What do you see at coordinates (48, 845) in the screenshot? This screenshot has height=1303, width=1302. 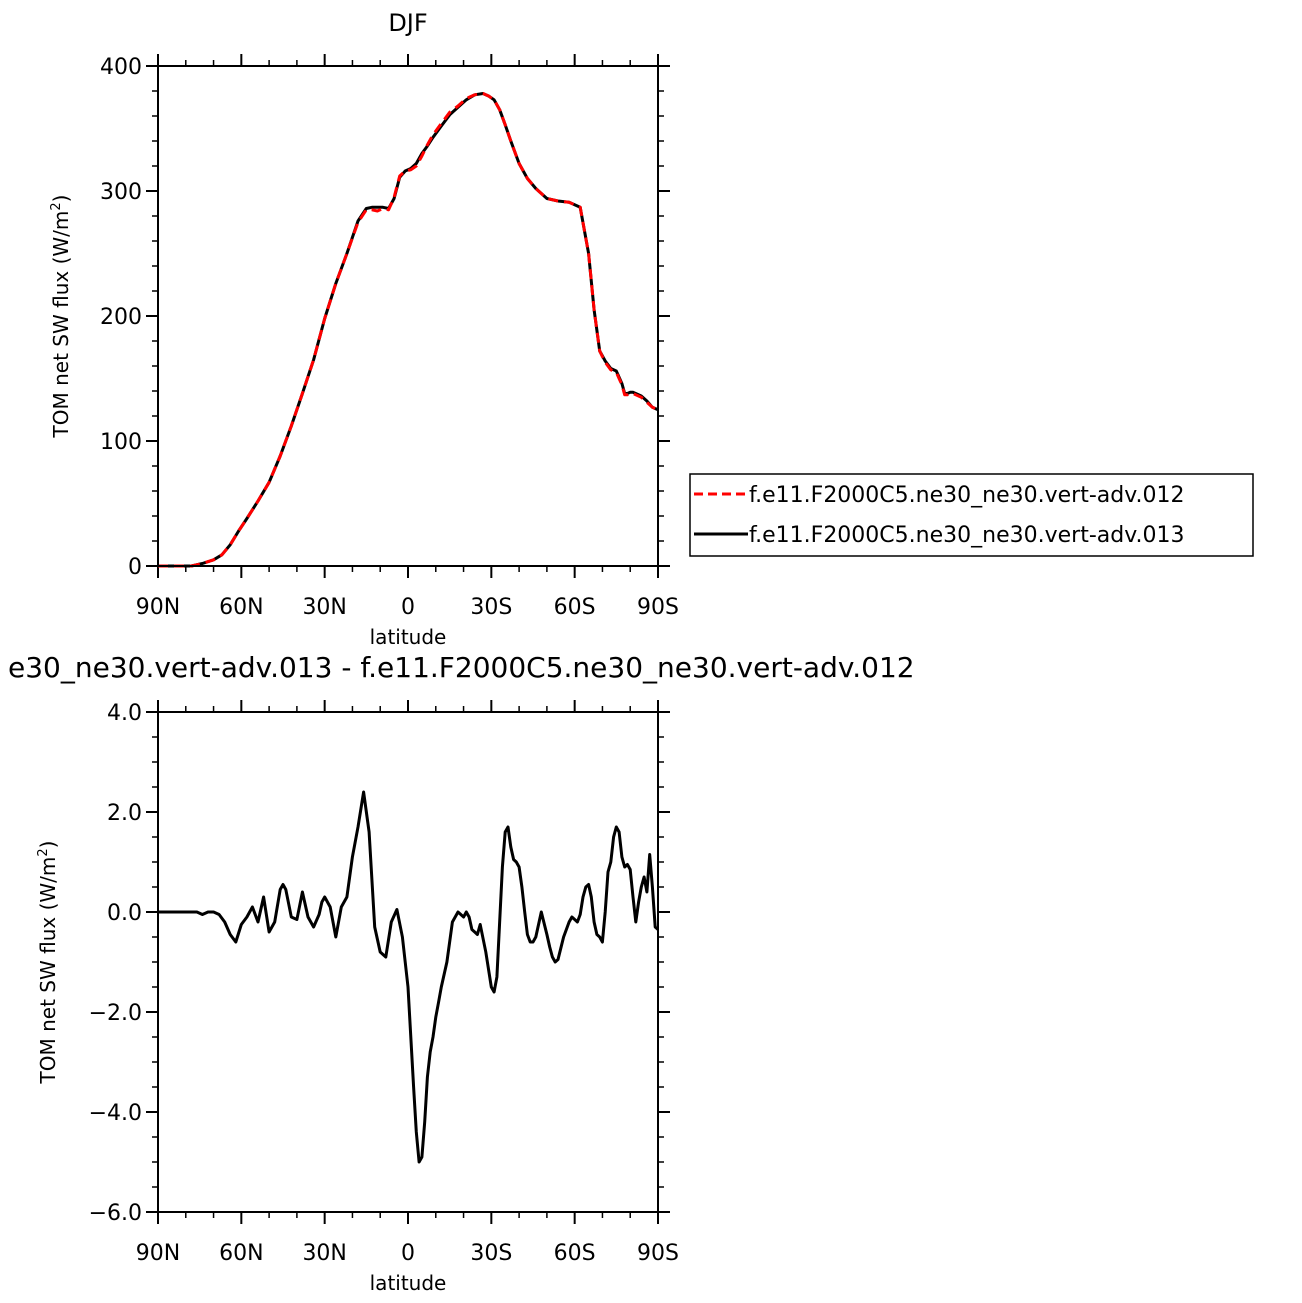 I see `bottom-y-axis-label-tail: )` at bounding box center [48, 845].